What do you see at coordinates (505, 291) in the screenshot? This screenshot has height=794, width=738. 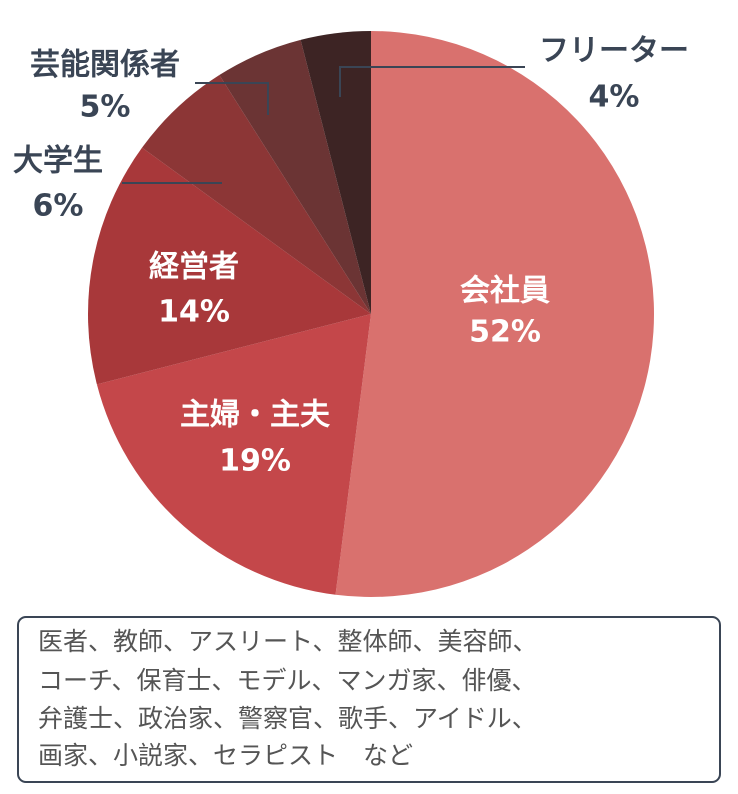 I see `slice-label: 会社員` at bounding box center [505, 291].